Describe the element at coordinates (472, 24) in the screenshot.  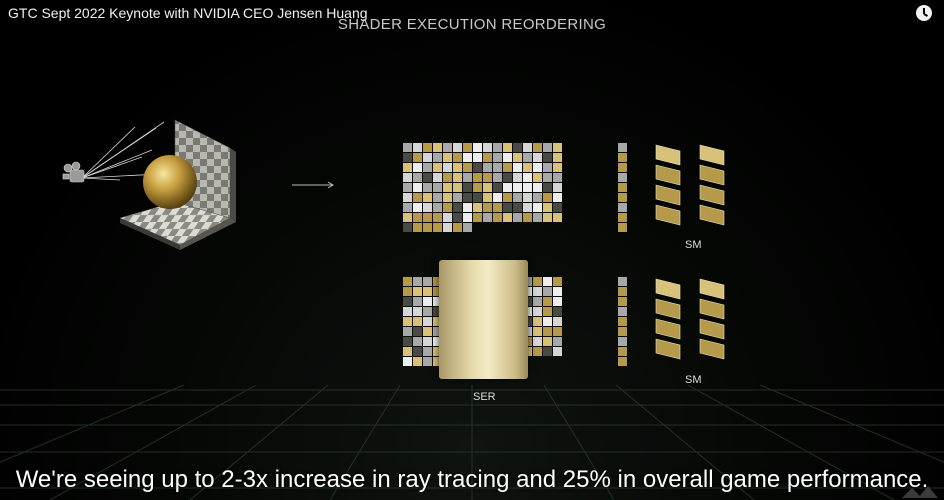
I see `slide-heading: SHADER EXECUTION REORDERING` at that location.